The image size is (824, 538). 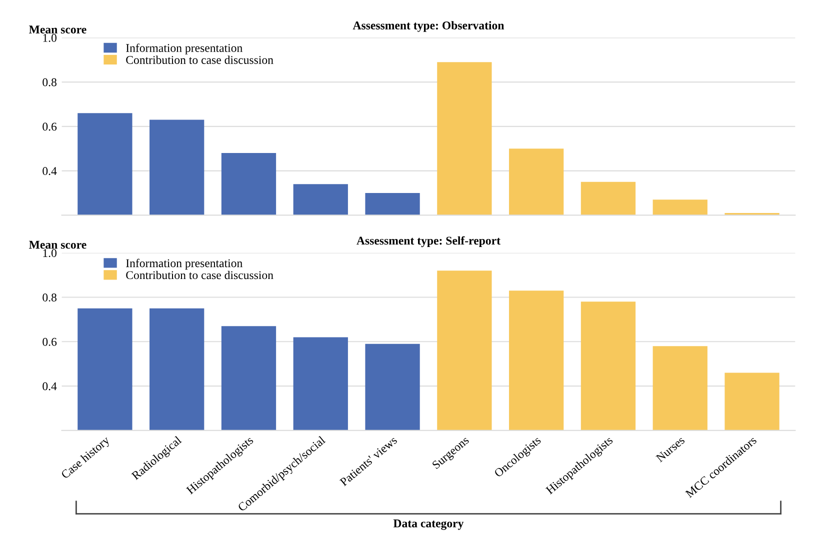 I want to click on chart-title: Assessment type: Observation, so click(x=428, y=26).